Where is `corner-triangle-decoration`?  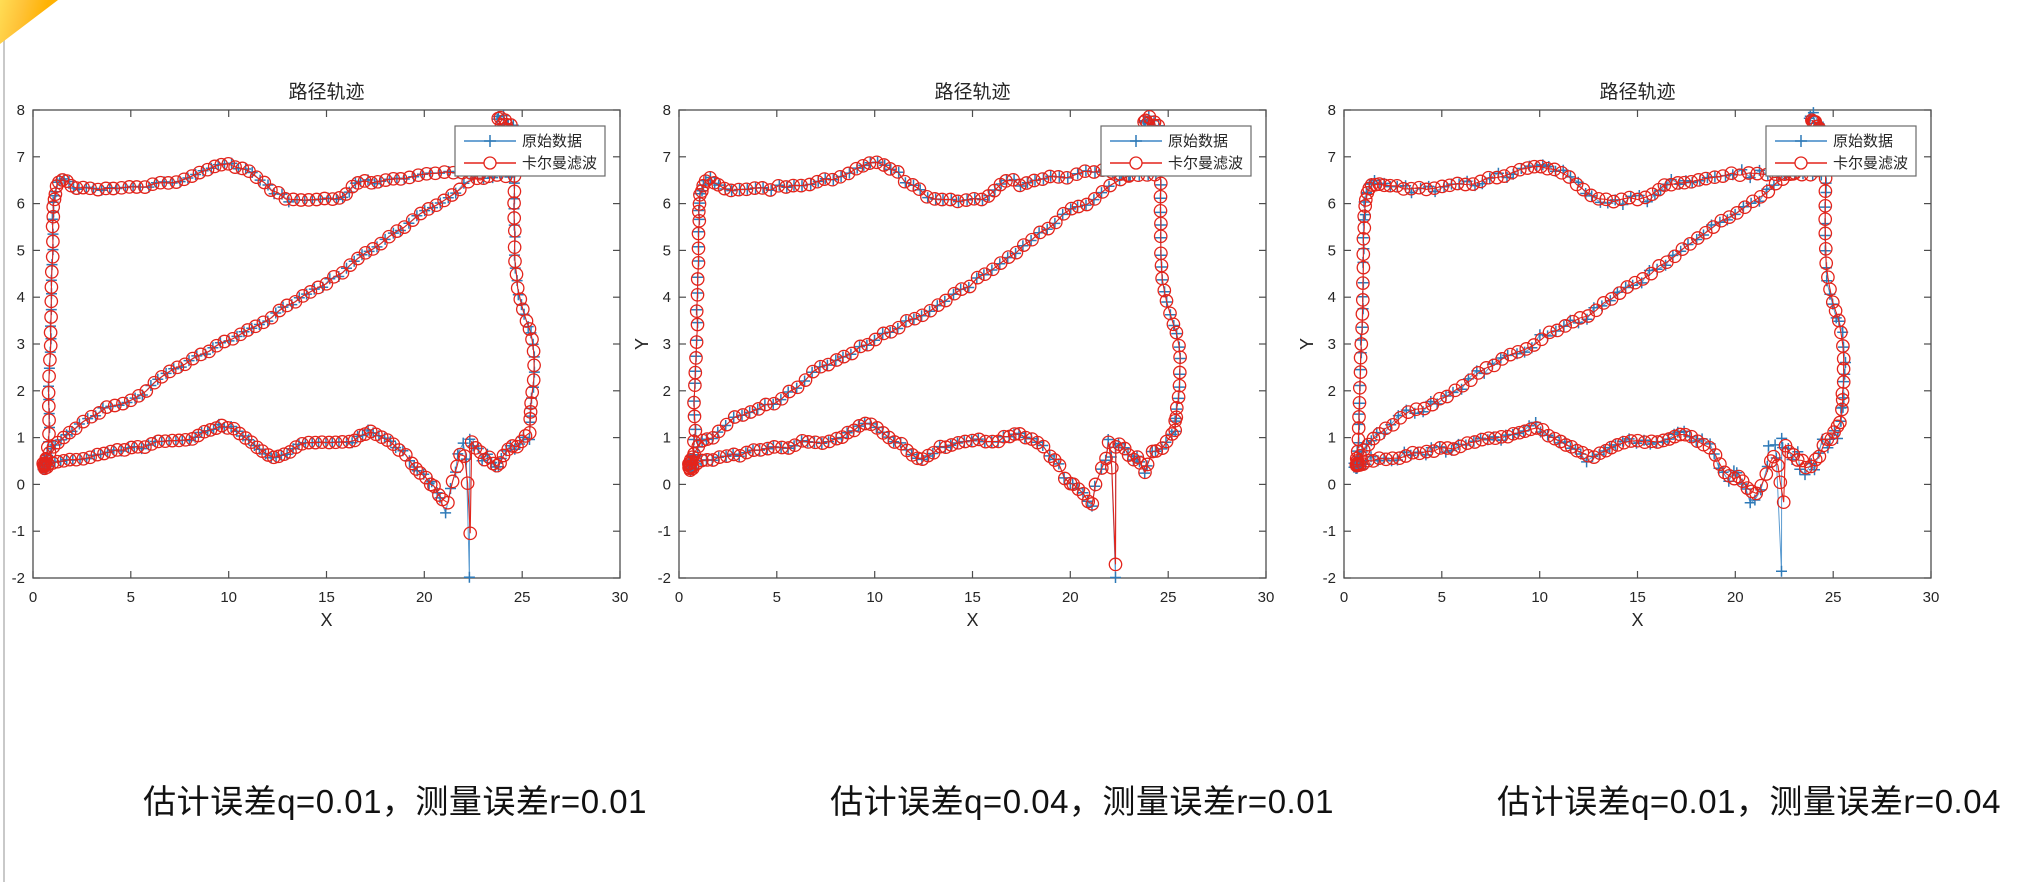
corner-triangle-decoration is located at coordinates (29, 22).